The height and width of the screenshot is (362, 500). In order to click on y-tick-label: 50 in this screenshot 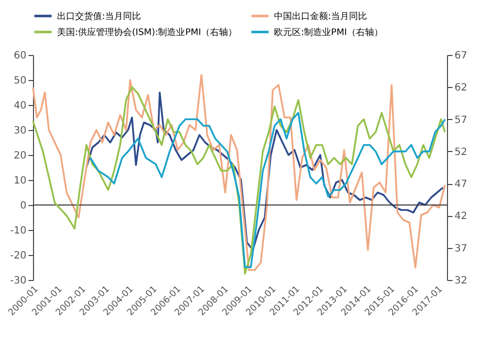, I will do `click(20, 81)`.